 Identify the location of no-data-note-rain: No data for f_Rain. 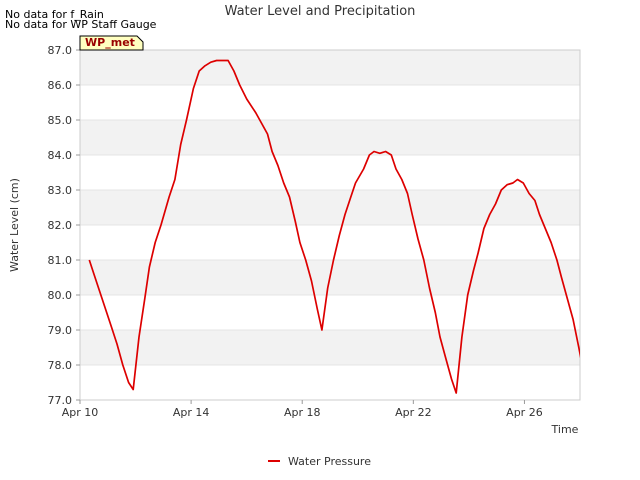
(54, 14).